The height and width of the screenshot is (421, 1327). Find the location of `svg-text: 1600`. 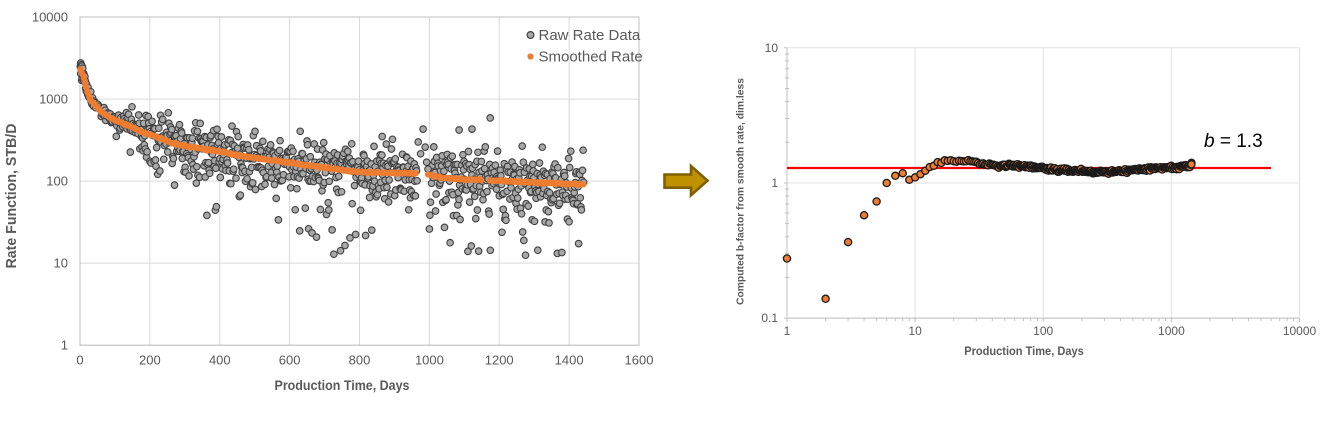

svg-text: 1600 is located at coordinates (639, 360).